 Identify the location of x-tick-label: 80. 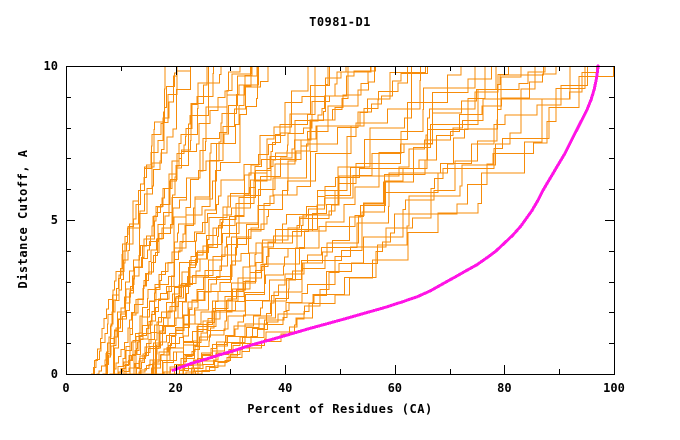
(504, 388).